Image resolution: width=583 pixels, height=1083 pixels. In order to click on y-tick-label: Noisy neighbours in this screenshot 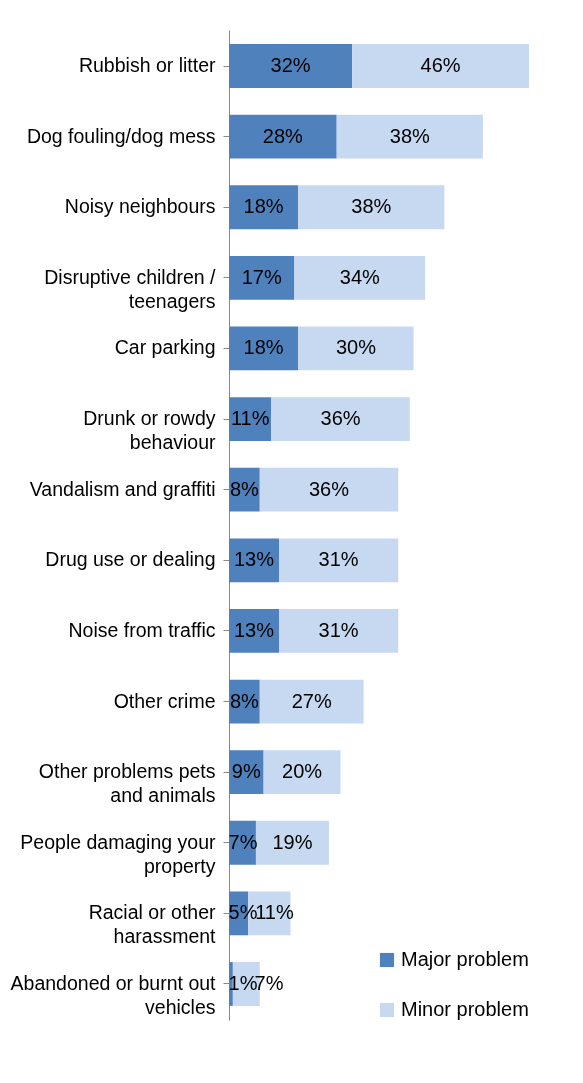, I will do `click(140, 206)`.